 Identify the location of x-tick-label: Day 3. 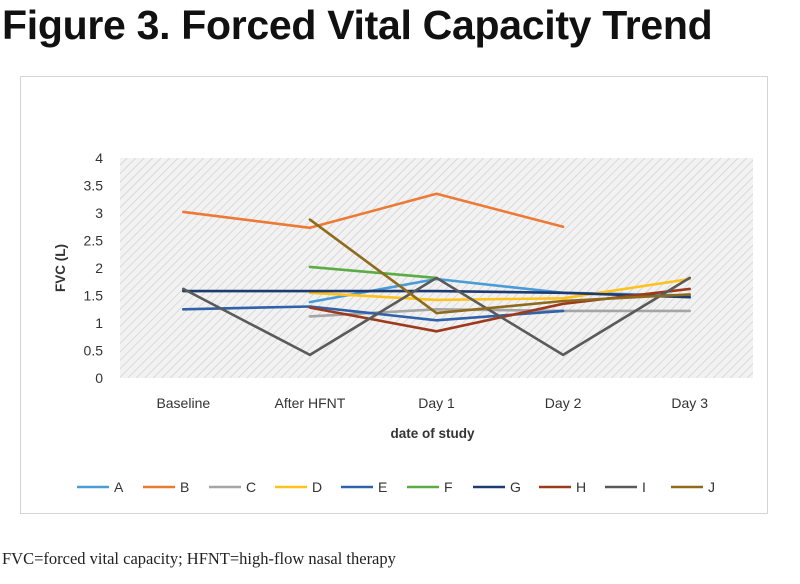
(689, 403).